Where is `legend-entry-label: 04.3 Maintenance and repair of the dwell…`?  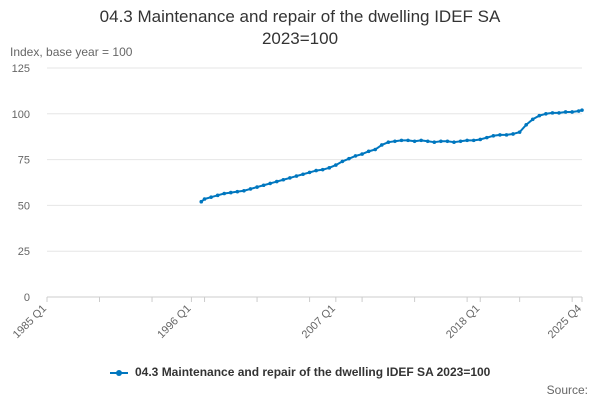
legend-entry-label: 04.3 Maintenance and repair of the dwell… is located at coordinates (313, 372).